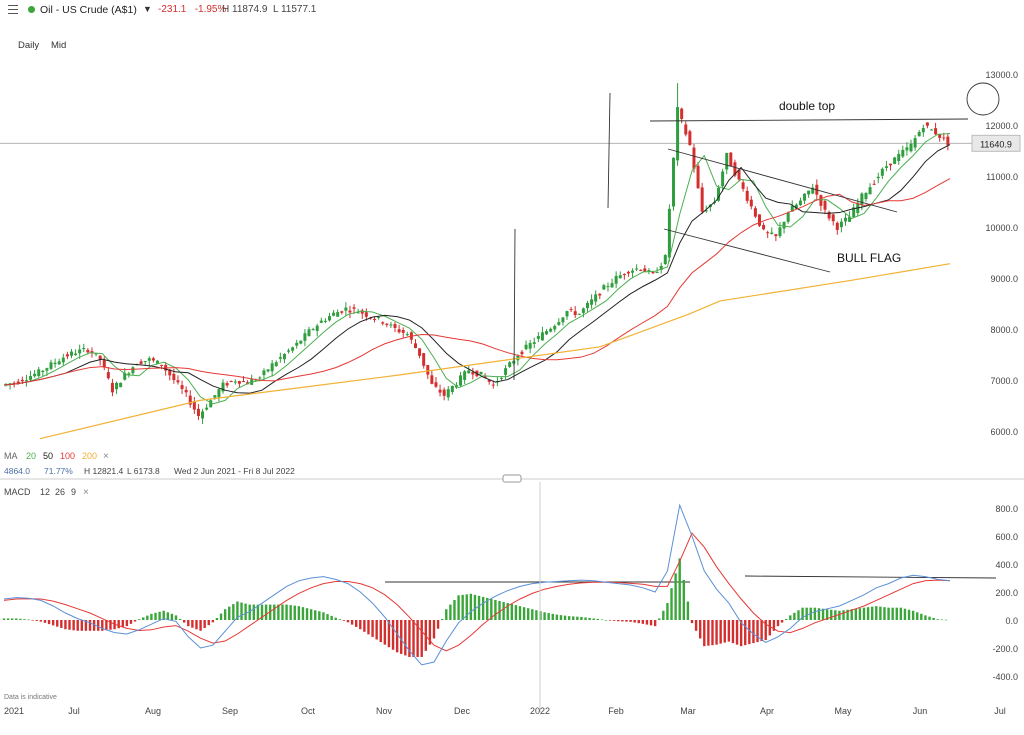  Describe the element at coordinates (767, 711) in the screenshot. I see `x-tick-label: Apr` at that location.